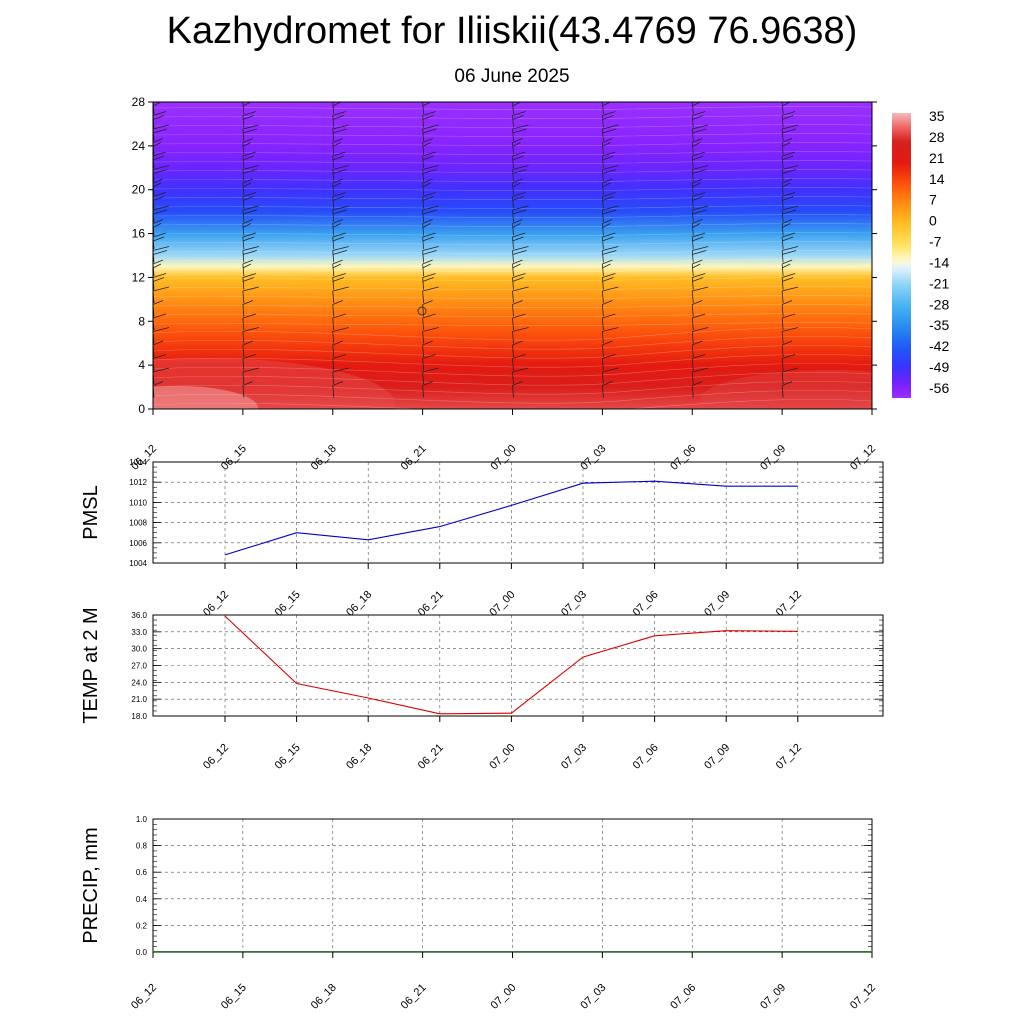 The image size is (1024, 1024). What do you see at coordinates (234, 997) in the screenshot?
I see `precip-x-tick-label: 06_15` at bounding box center [234, 997].